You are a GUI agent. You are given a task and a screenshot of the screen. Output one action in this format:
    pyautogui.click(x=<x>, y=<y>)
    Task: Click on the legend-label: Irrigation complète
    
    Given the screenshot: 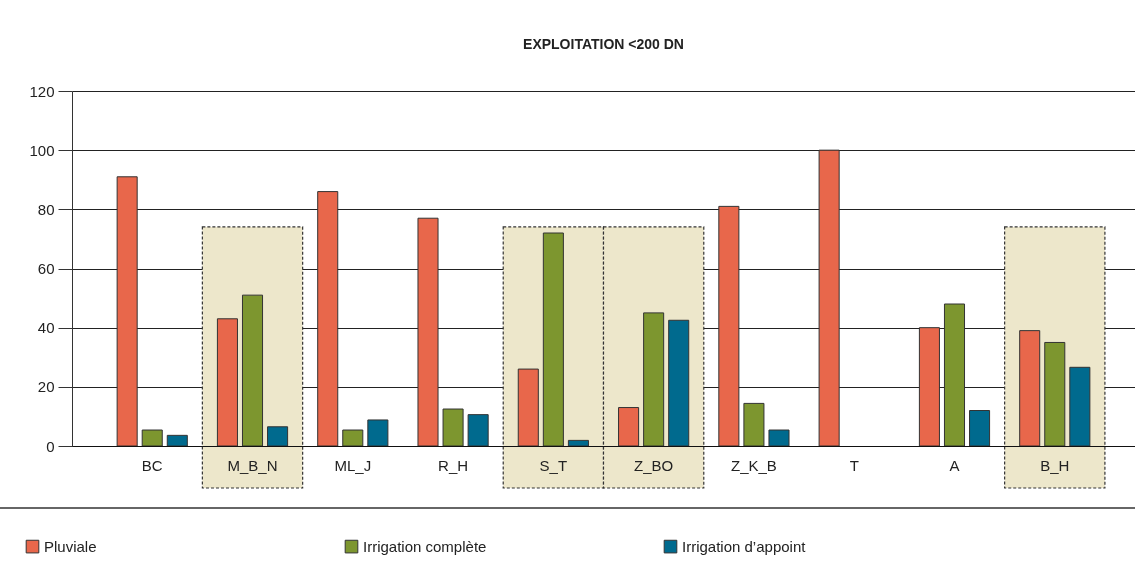 What is the action you would take?
    pyautogui.click(x=425, y=546)
    